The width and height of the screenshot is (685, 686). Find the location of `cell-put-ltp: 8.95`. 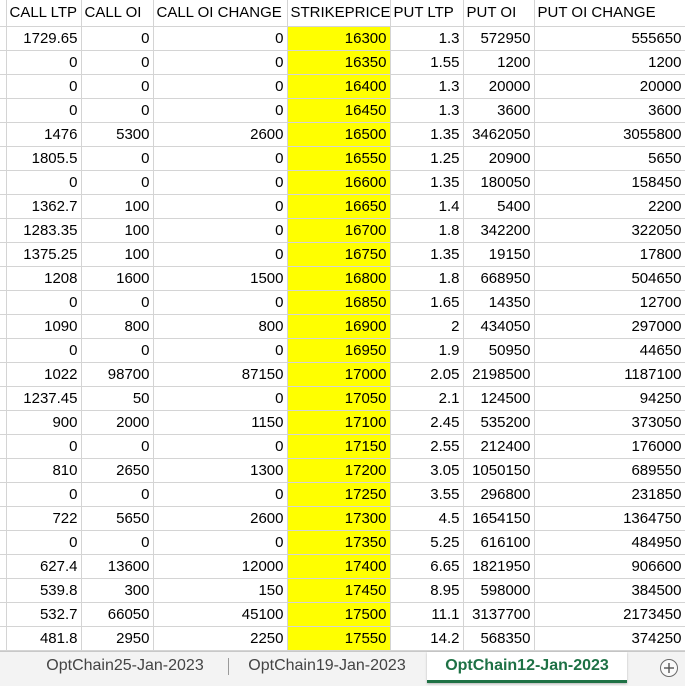

cell-put-ltp: 8.95 is located at coordinates (427, 590).